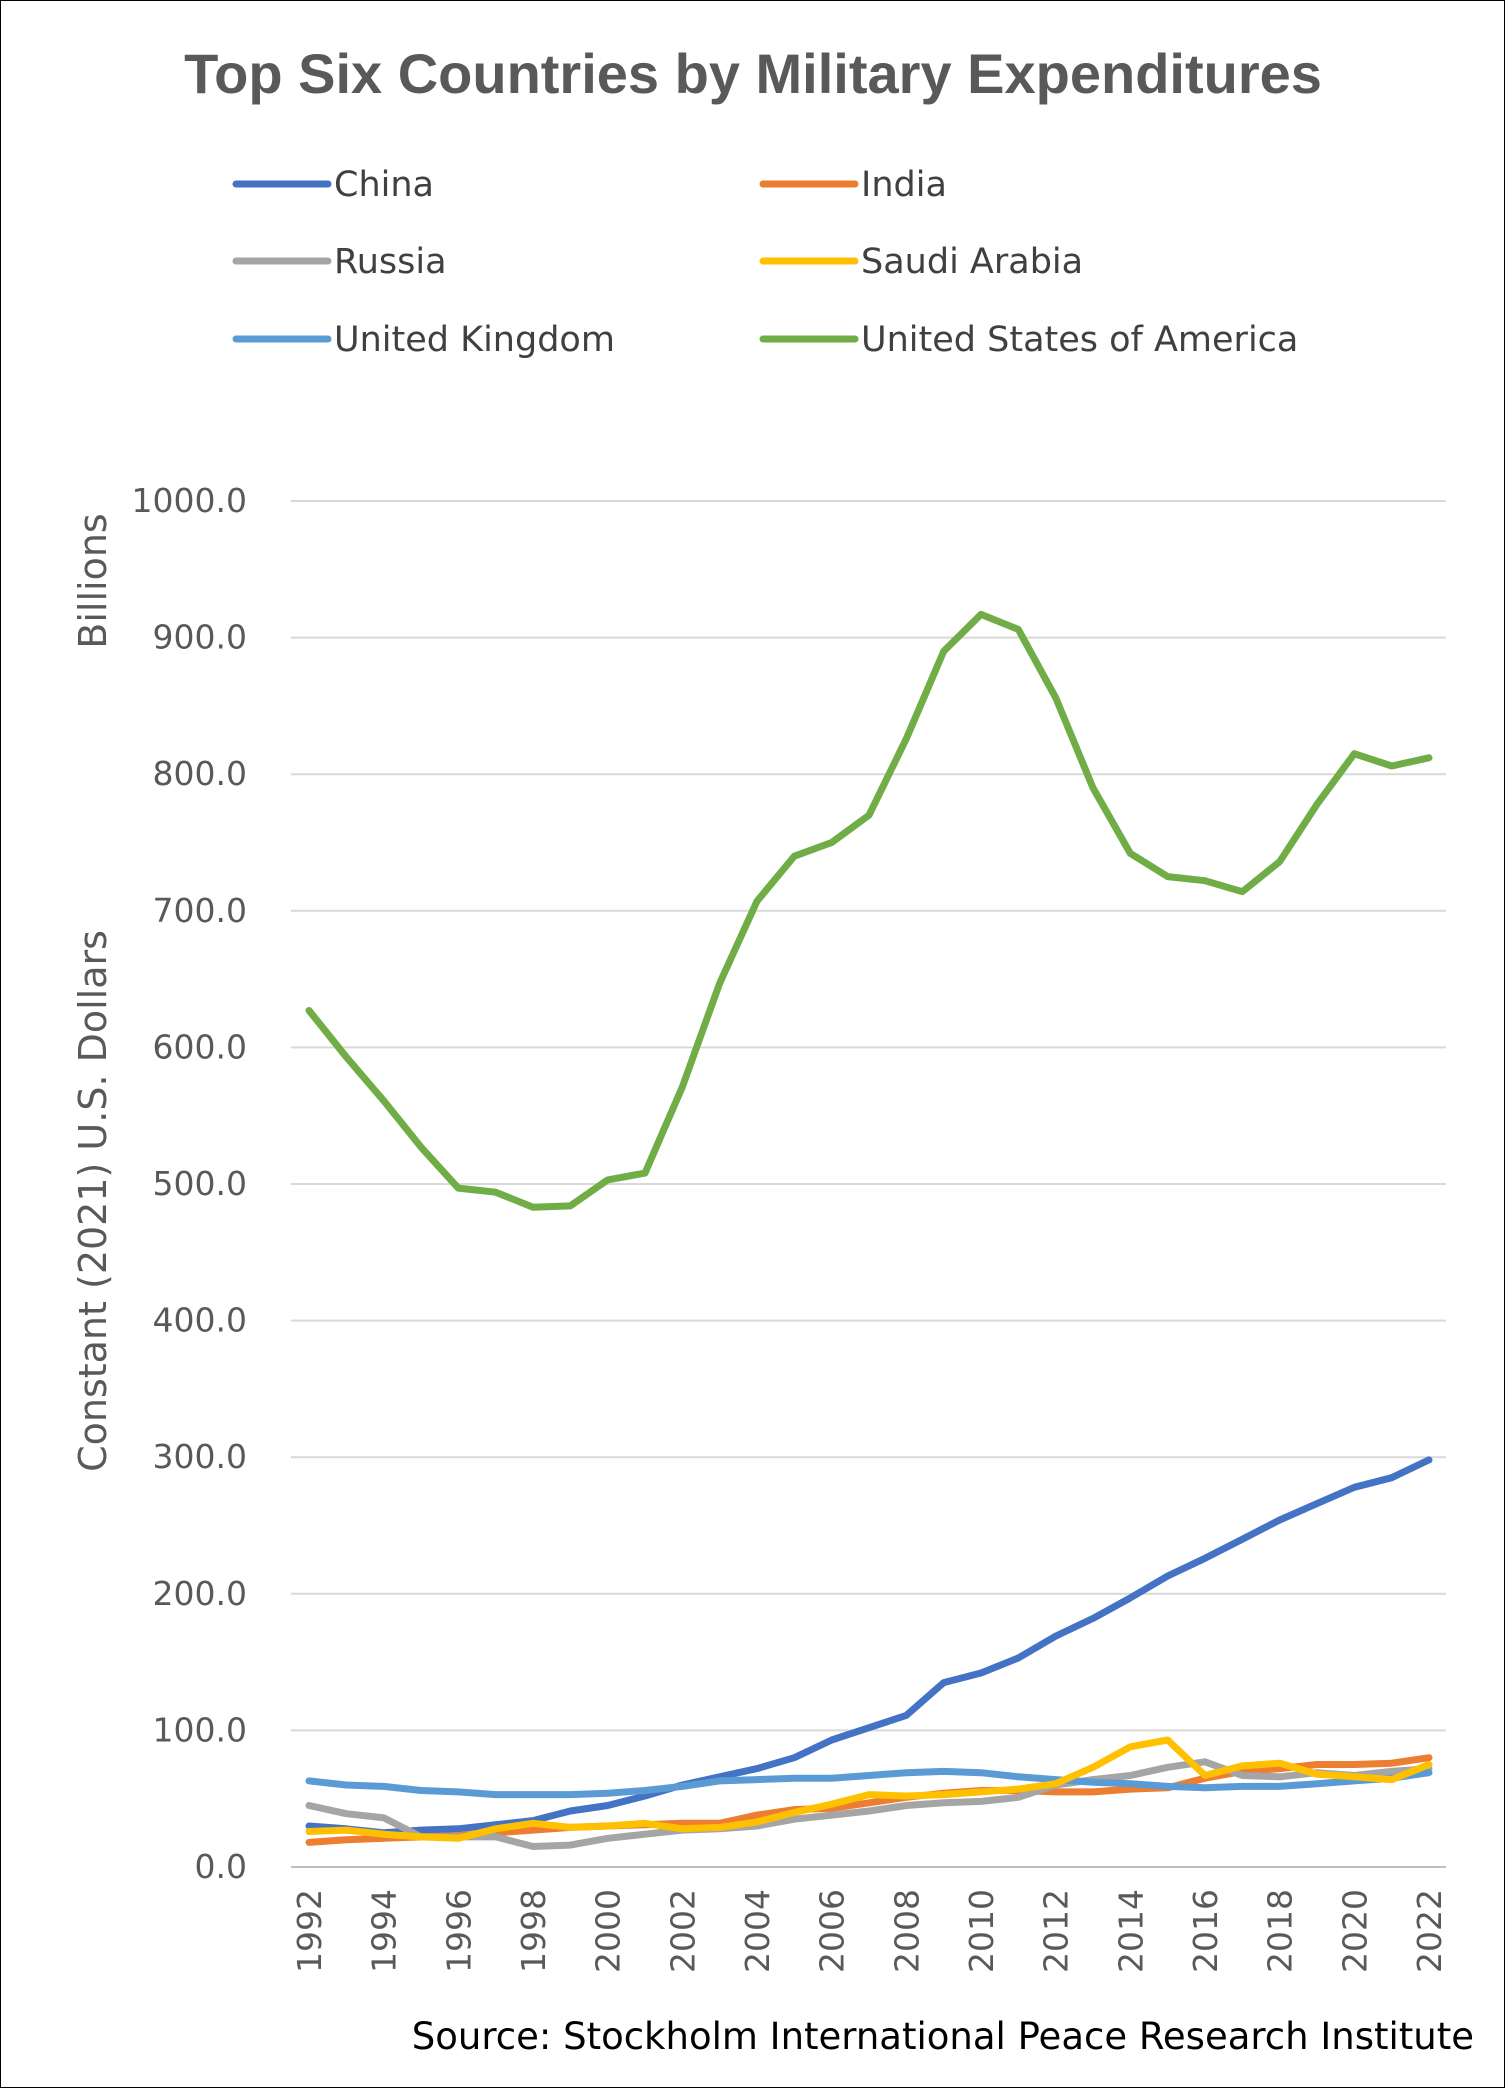  What do you see at coordinates (200, 1320) in the screenshot?
I see `y-tick-label: 400.0` at bounding box center [200, 1320].